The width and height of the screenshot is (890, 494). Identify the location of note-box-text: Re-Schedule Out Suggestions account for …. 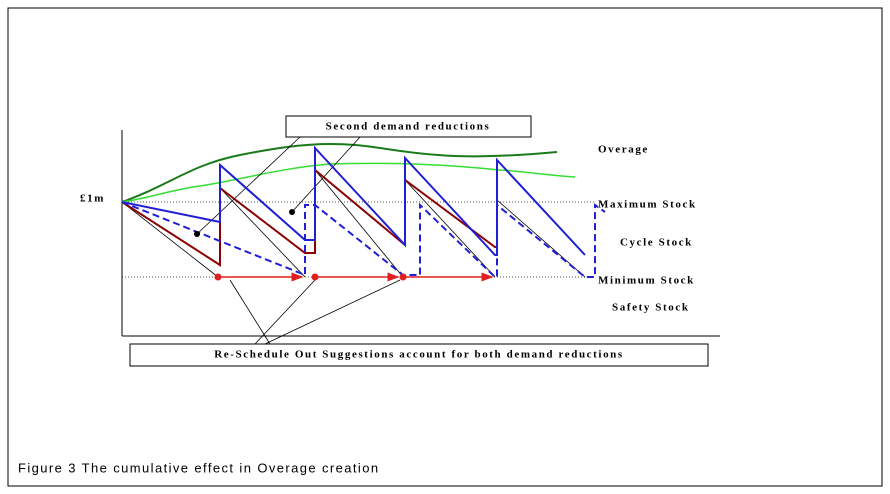
(419, 355).